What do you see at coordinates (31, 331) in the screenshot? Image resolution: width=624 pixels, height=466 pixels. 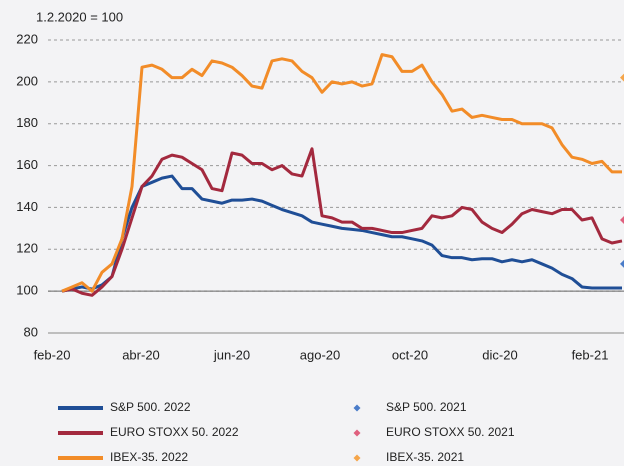 I see `y-tick-label: 80` at bounding box center [31, 331].